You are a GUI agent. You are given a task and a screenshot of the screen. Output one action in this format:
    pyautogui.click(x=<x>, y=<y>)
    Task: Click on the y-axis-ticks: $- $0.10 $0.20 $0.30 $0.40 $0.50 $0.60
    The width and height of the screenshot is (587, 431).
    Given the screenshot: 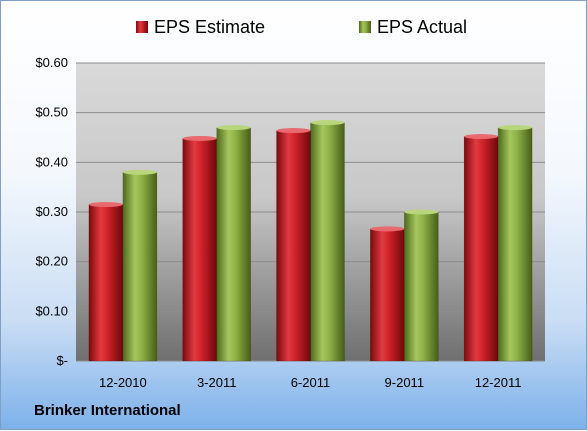 What is the action you would take?
    pyautogui.click(x=51, y=211)
    